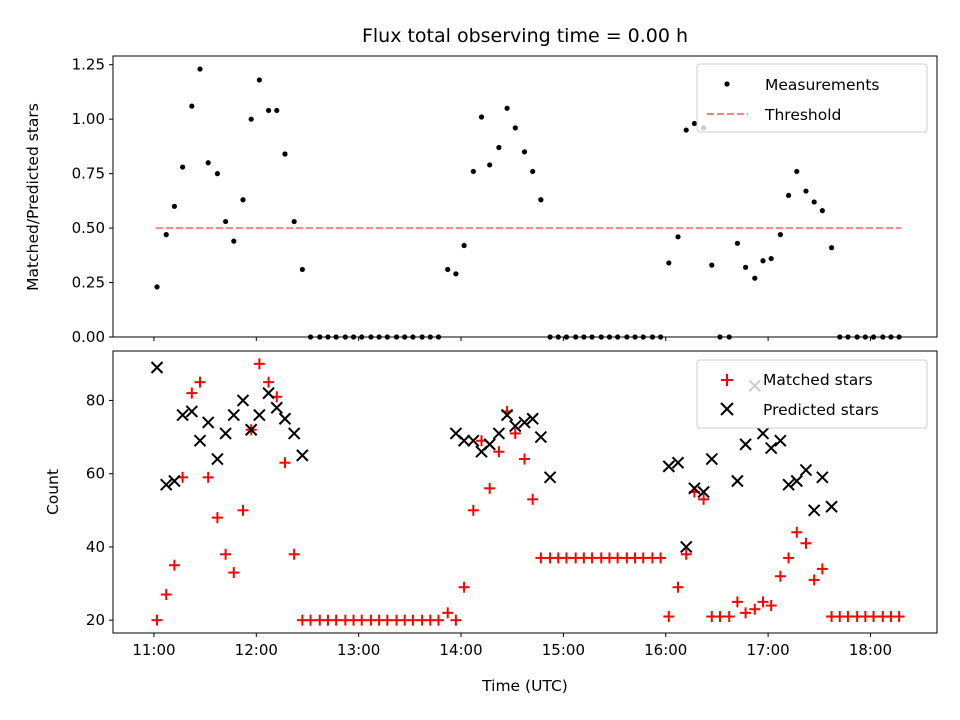 Image resolution: width=960 pixels, height=720 pixels. What do you see at coordinates (727, 84) in the screenshot?
I see `legend-measurements-marker` at bounding box center [727, 84].